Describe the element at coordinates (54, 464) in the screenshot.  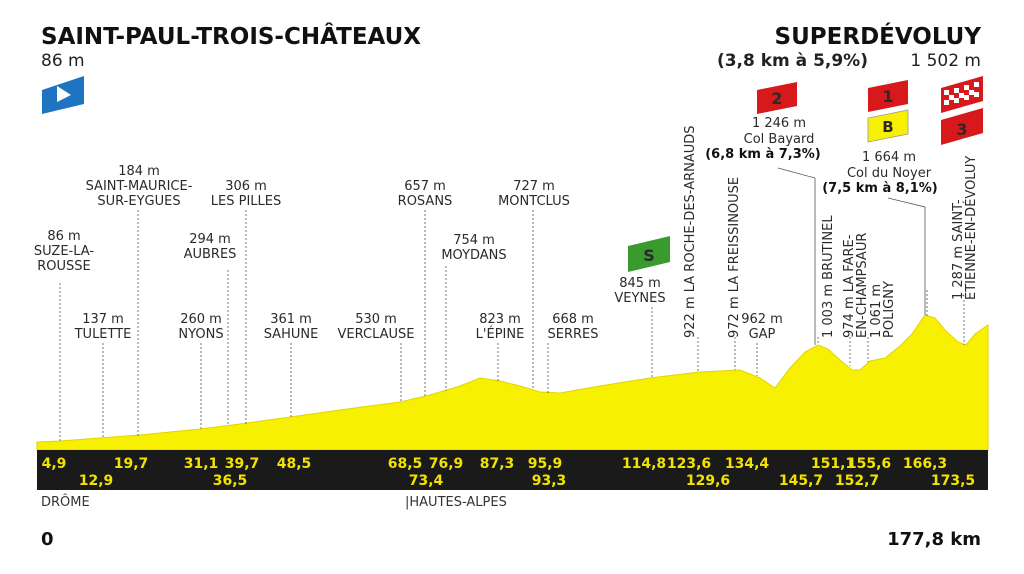
I see `km-mark-top: 4,9` at that location.